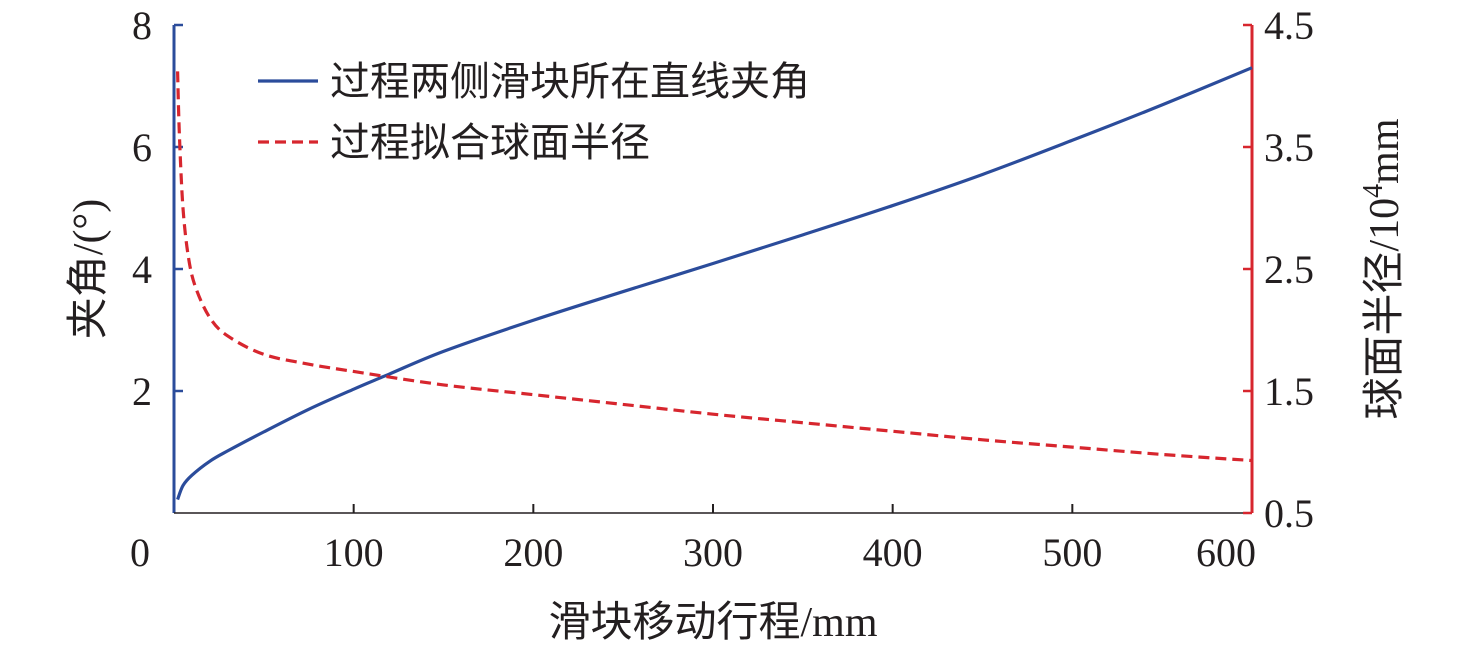 This screenshot has height=658, width=1476. What do you see at coordinates (142, 147) in the screenshot?
I see `left-y-tick-label: 6` at bounding box center [142, 147].